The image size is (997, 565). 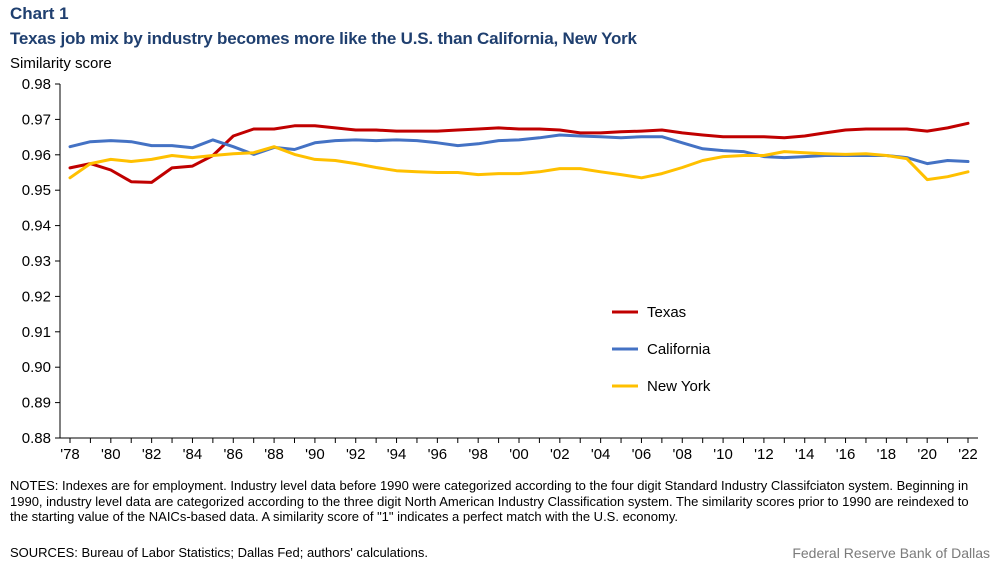 What do you see at coordinates (356, 454) in the screenshot?
I see `x-tick-label: '92` at bounding box center [356, 454].